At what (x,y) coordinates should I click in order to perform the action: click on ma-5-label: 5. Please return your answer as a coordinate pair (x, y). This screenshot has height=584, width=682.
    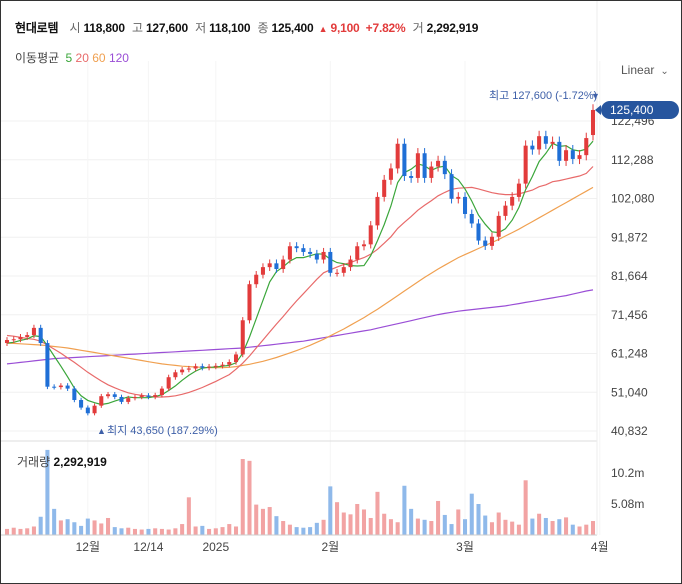
    Looking at the image, I should click on (69, 58).